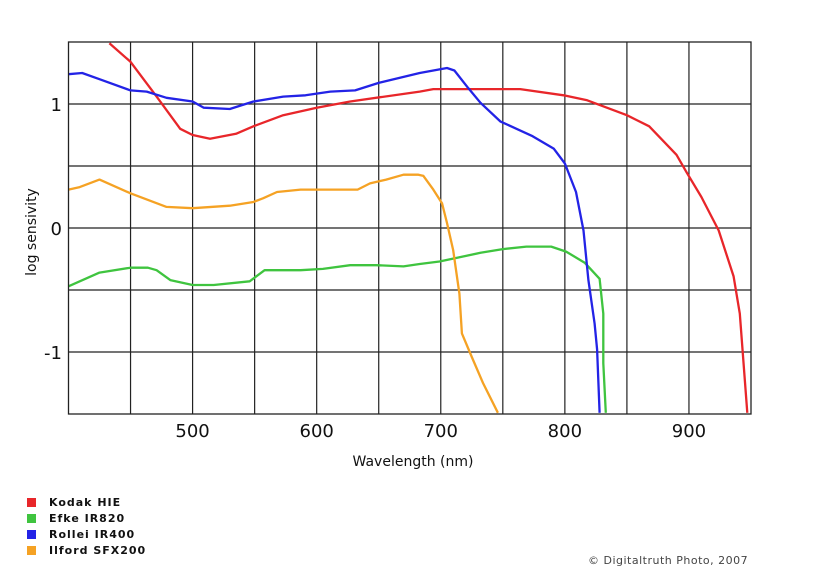 This screenshot has width=821, height=570. What do you see at coordinates (441, 431) in the screenshot?
I see `x-tick-label: 700` at bounding box center [441, 431].